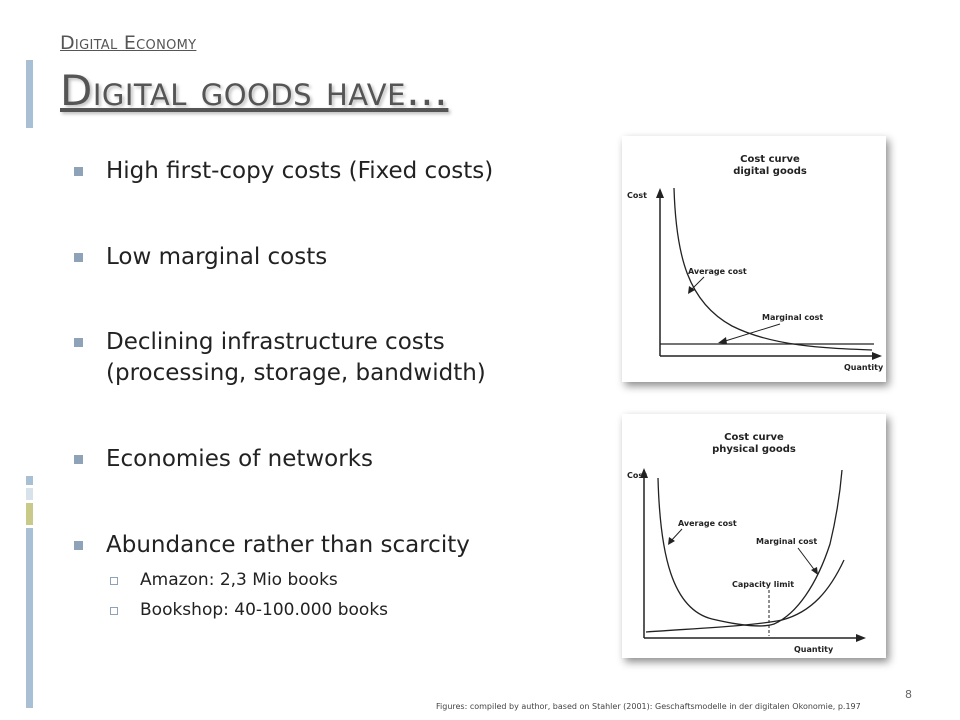  Describe the element at coordinates (128, 43) in the screenshot. I see `section-kicker: Digital Economy` at that location.